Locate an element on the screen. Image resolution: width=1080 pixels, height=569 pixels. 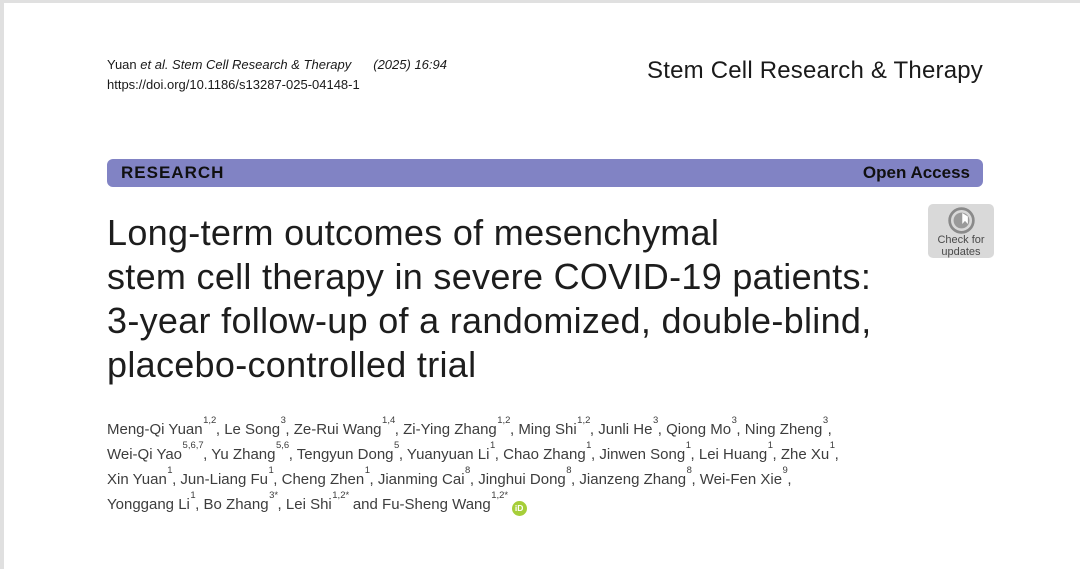
author-name: Ze-Rui Wang is located at coordinates (337, 429).